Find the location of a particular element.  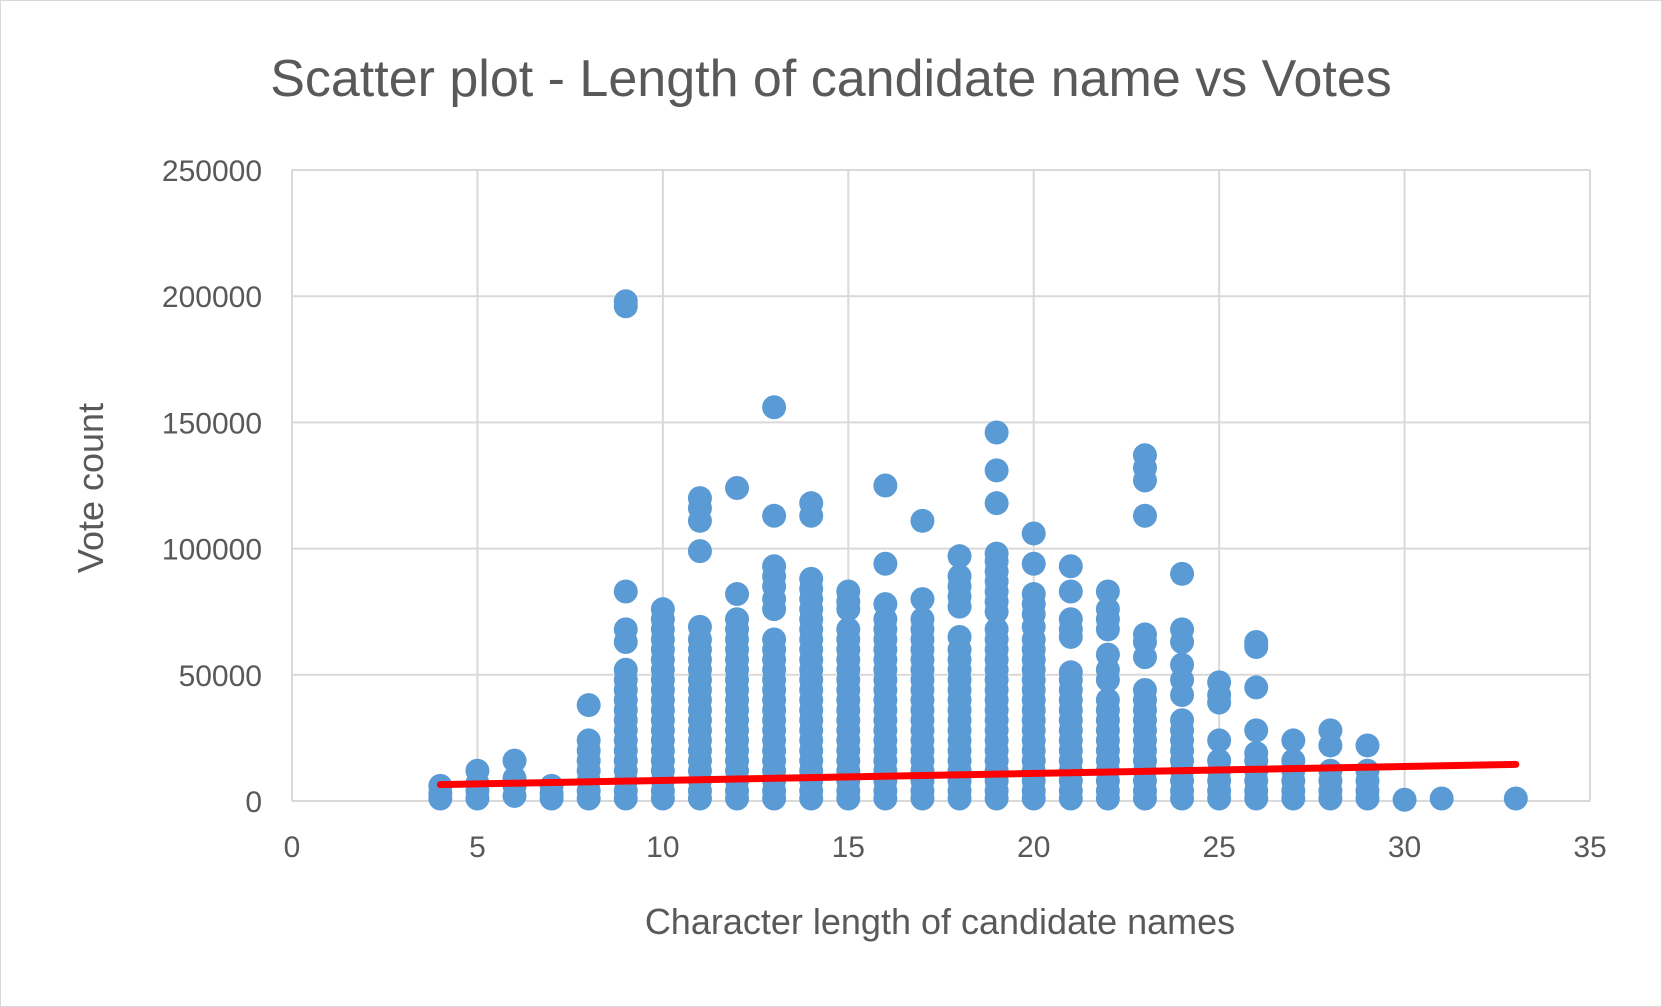

x-tick-label: 10 is located at coordinates (662, 847).